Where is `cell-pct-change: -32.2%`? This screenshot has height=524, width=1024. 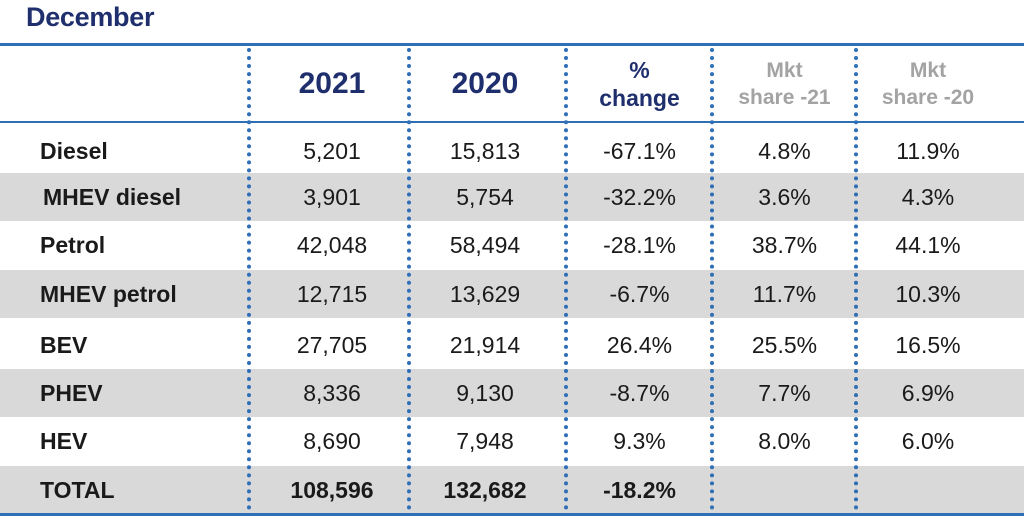 cell-pct-change: -32.2% is located at coordinates (639, 196).